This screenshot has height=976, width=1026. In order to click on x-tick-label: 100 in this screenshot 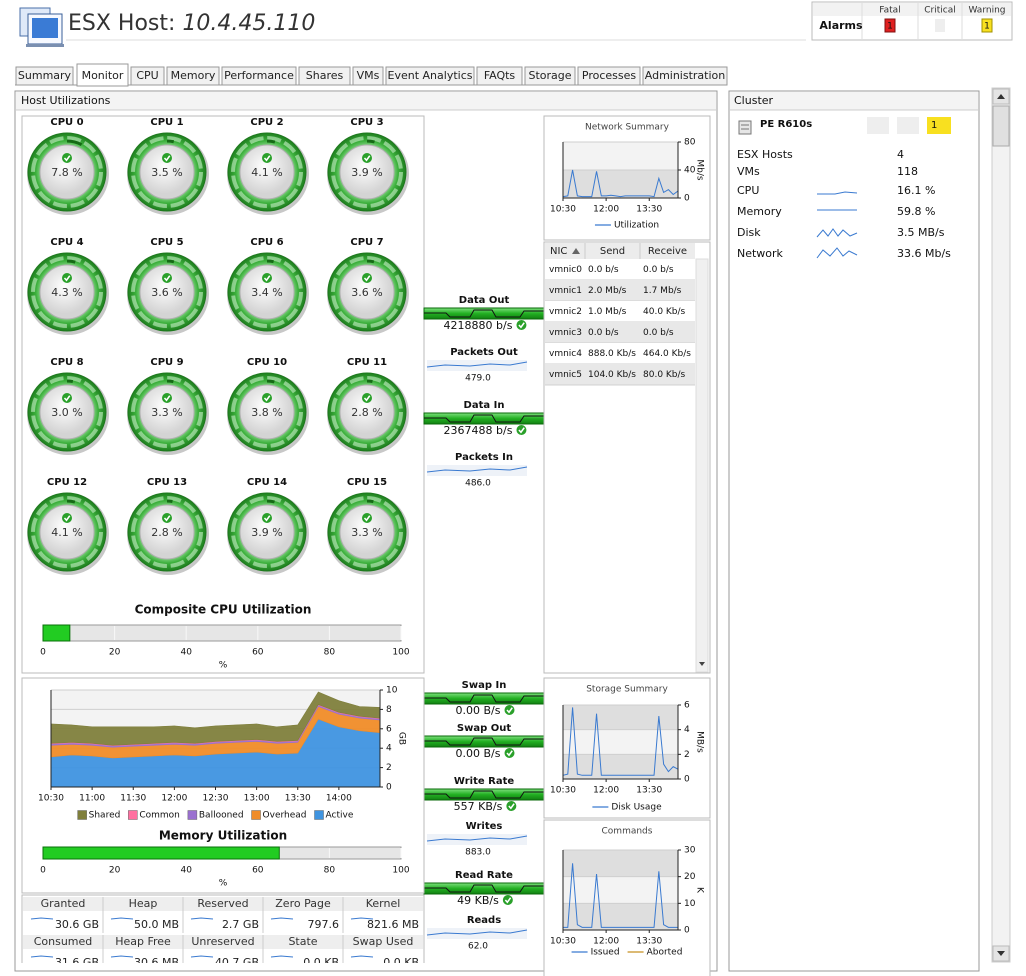, I will do `click(400, 653)`.